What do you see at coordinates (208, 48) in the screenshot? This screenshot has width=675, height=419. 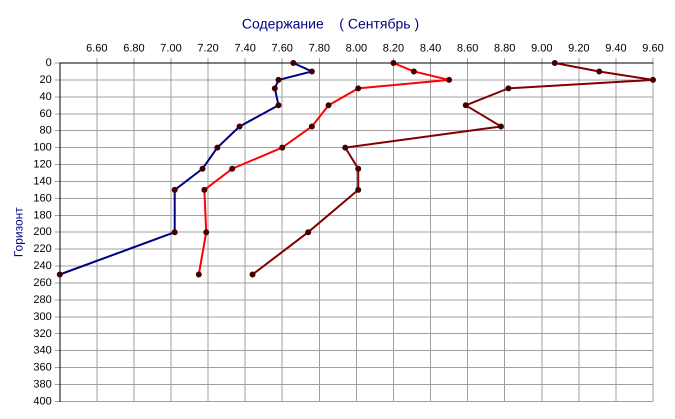 I see `x-tick-label: 7.20` at bounding box center [208, 48].